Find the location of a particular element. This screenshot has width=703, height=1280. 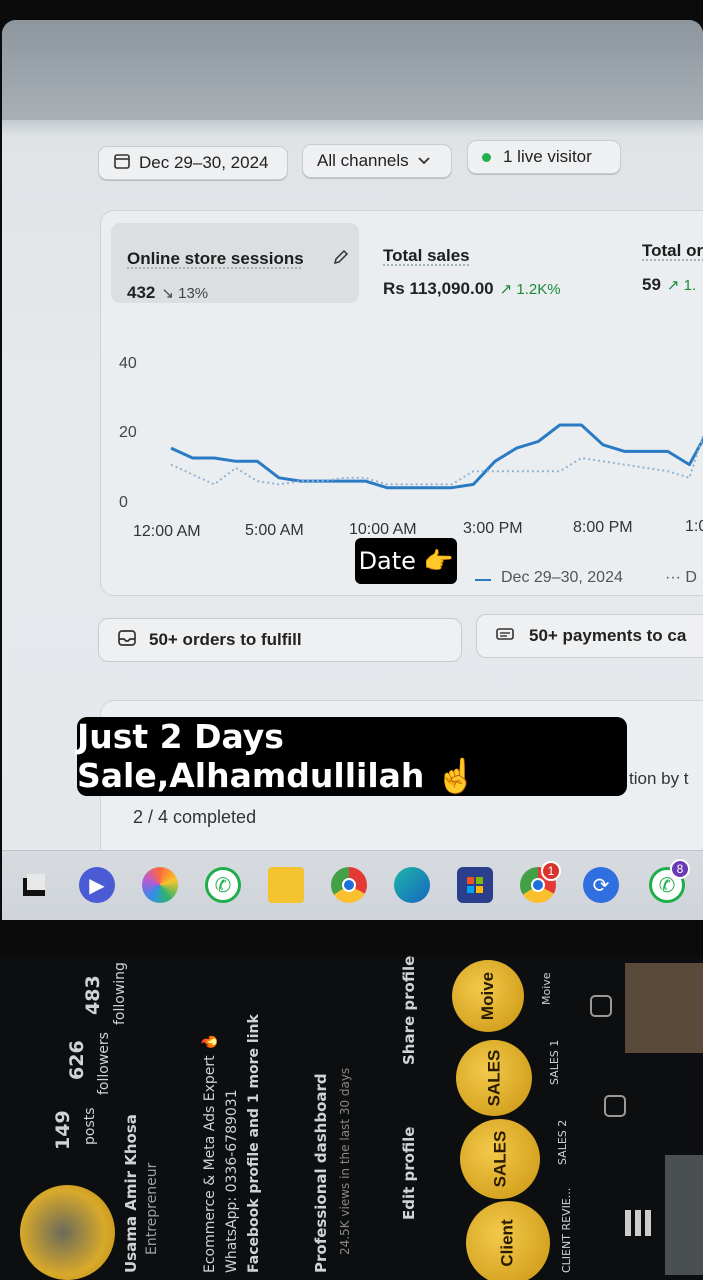

highlight-label-2: SALES 1 is located at coordinates (554, 1062).